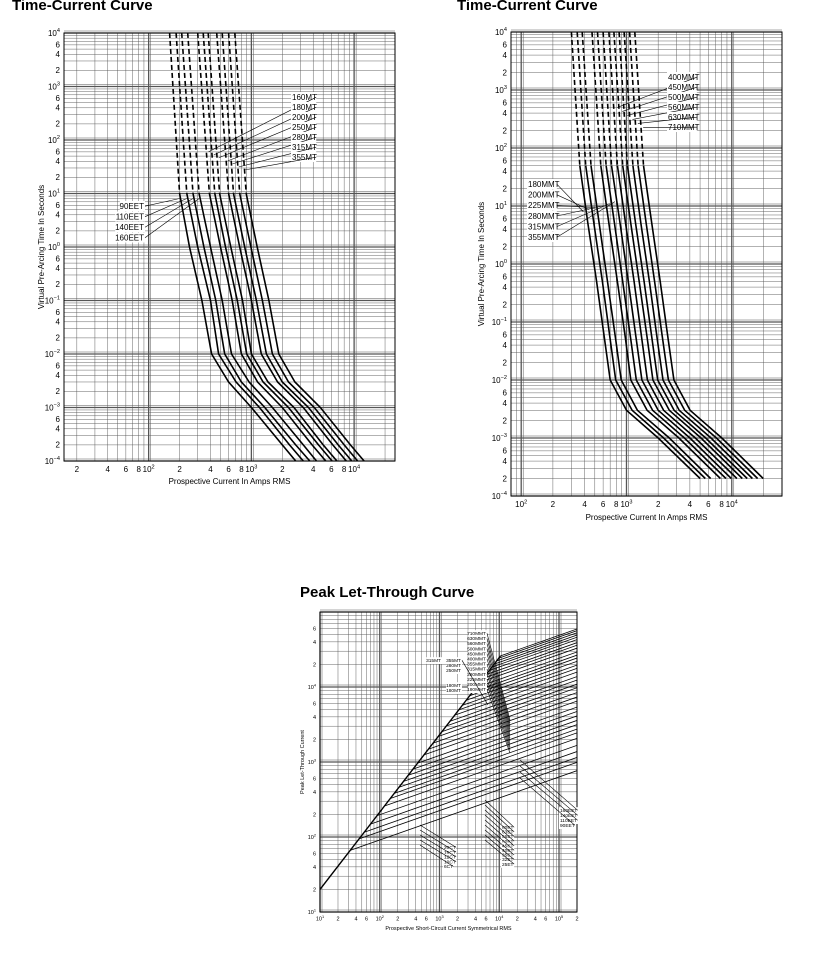 This screenshot has height=973, width=830. I want to click on series-label: 180MT, so click(304, 107).